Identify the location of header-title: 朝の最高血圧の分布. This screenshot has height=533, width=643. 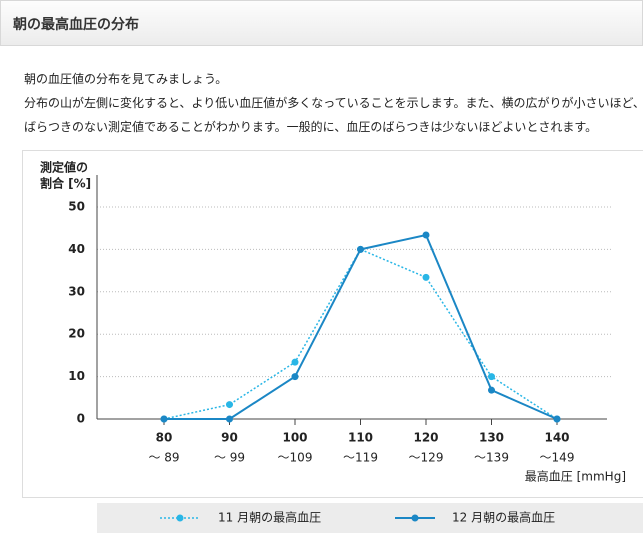
(76, 25).